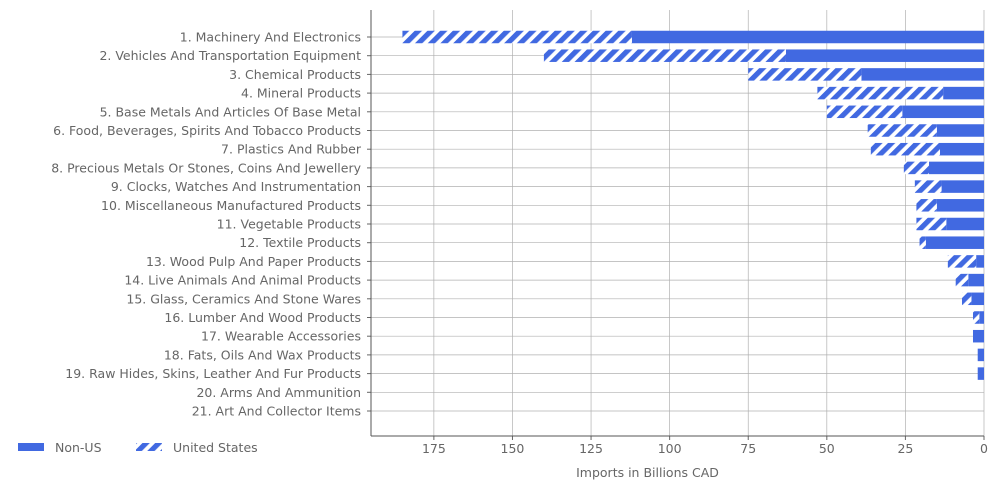 The width and height of the screenshot is (998, 498). What do you see at coordinates (291, 149) in the screenshot?
I see `category-label: 7. Plastics And Rubber` at bounding box center [291, 149].